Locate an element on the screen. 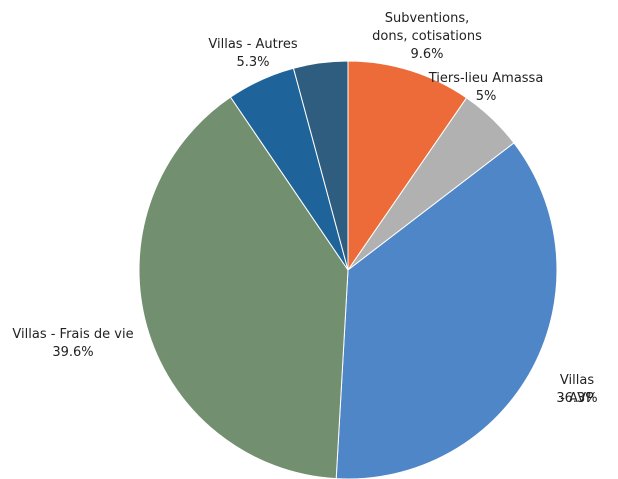 Image resolution: width=618 pixels, height=479 pixels. slice-label: Villas - Frais de vie is located at coordinates (73, 334).